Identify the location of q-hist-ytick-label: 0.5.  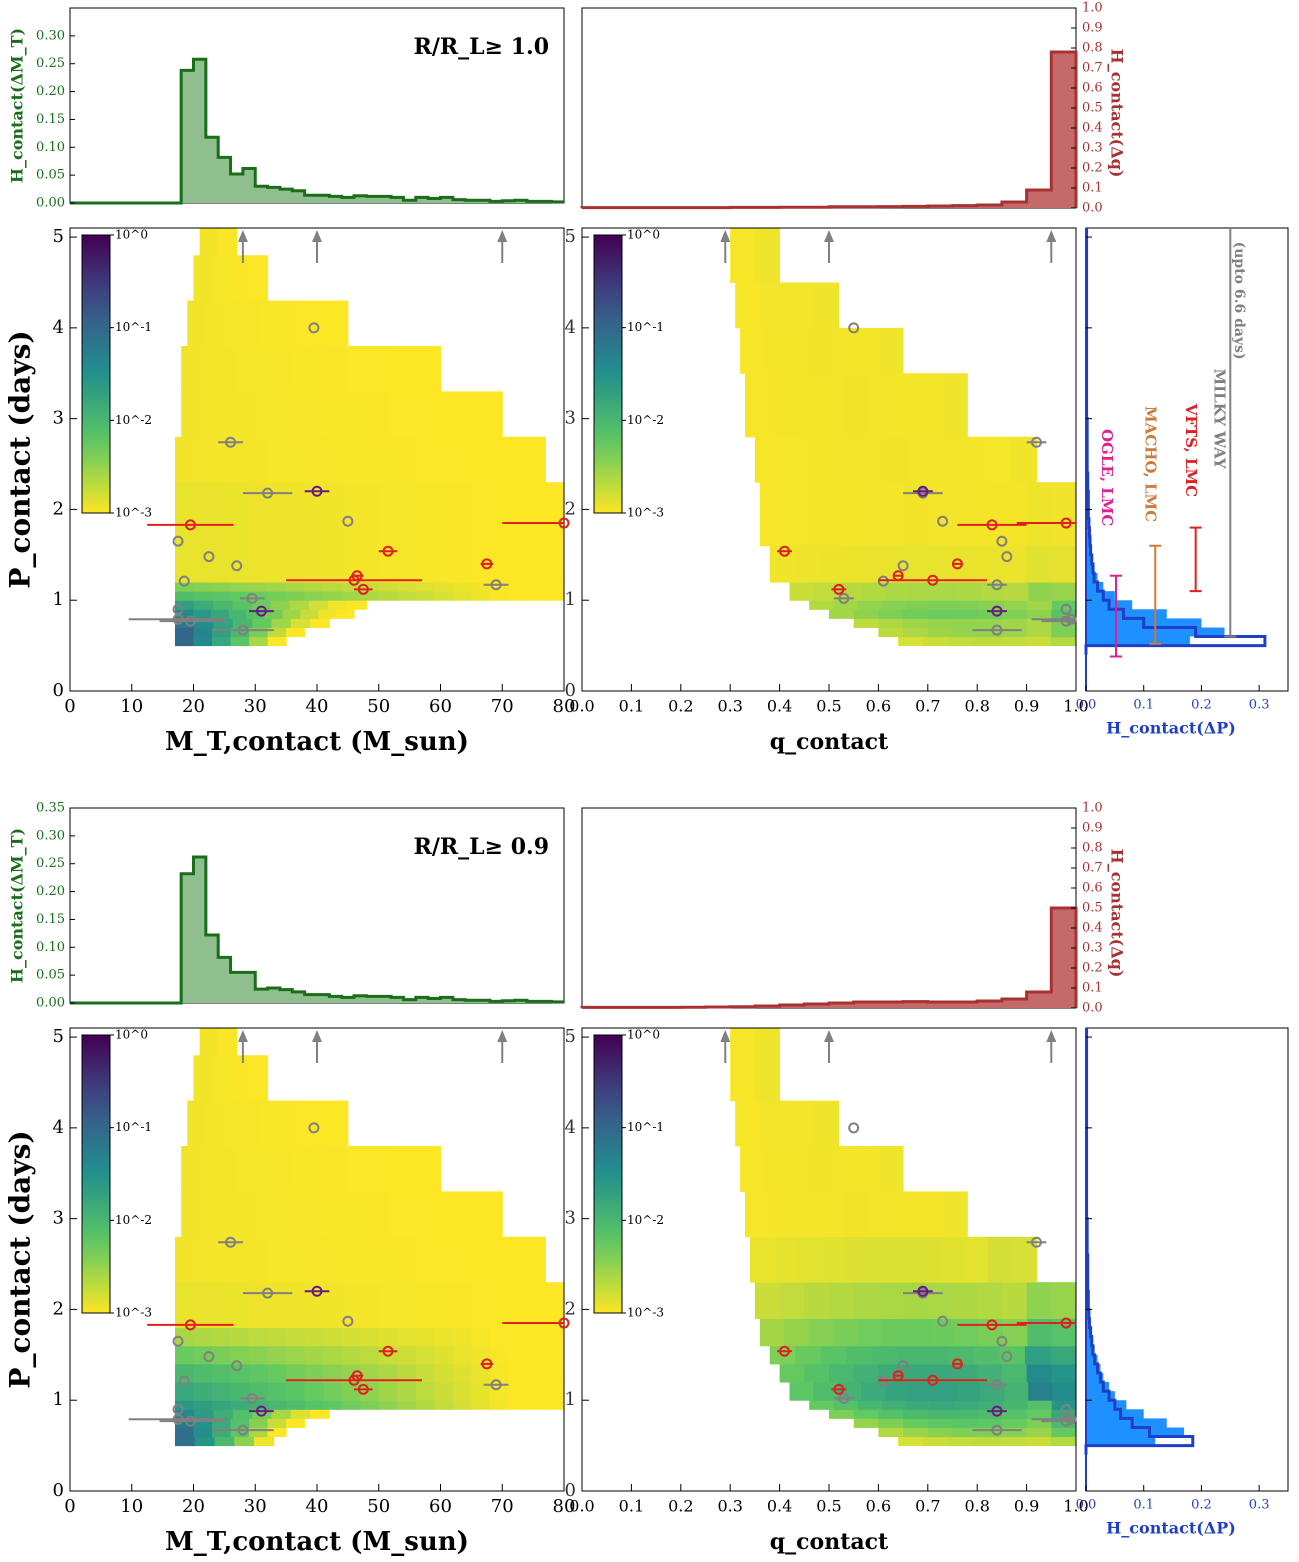
(1092, 108).